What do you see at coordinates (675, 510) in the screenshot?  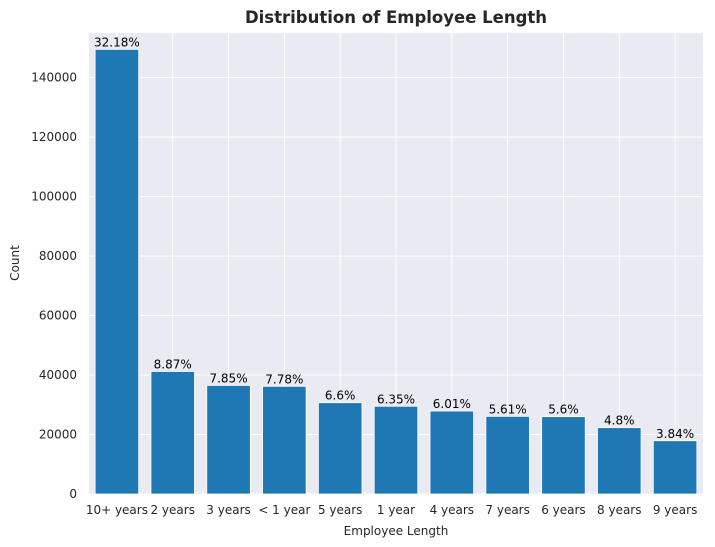 I see `x-tick-label: 9 years` at bounding box center [675, 510].